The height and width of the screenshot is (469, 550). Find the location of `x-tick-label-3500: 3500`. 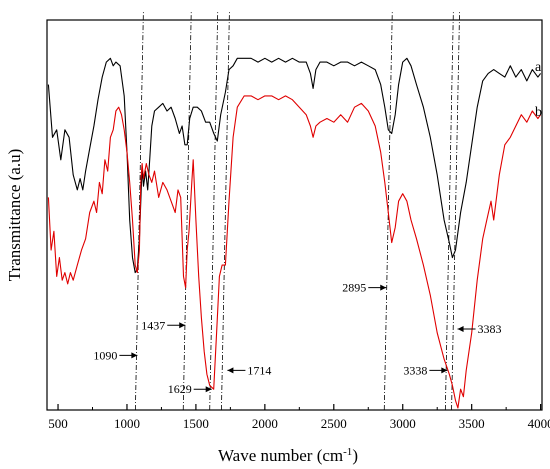

x-tick-label-3500: 3500 is located at coordinates (472, 423).